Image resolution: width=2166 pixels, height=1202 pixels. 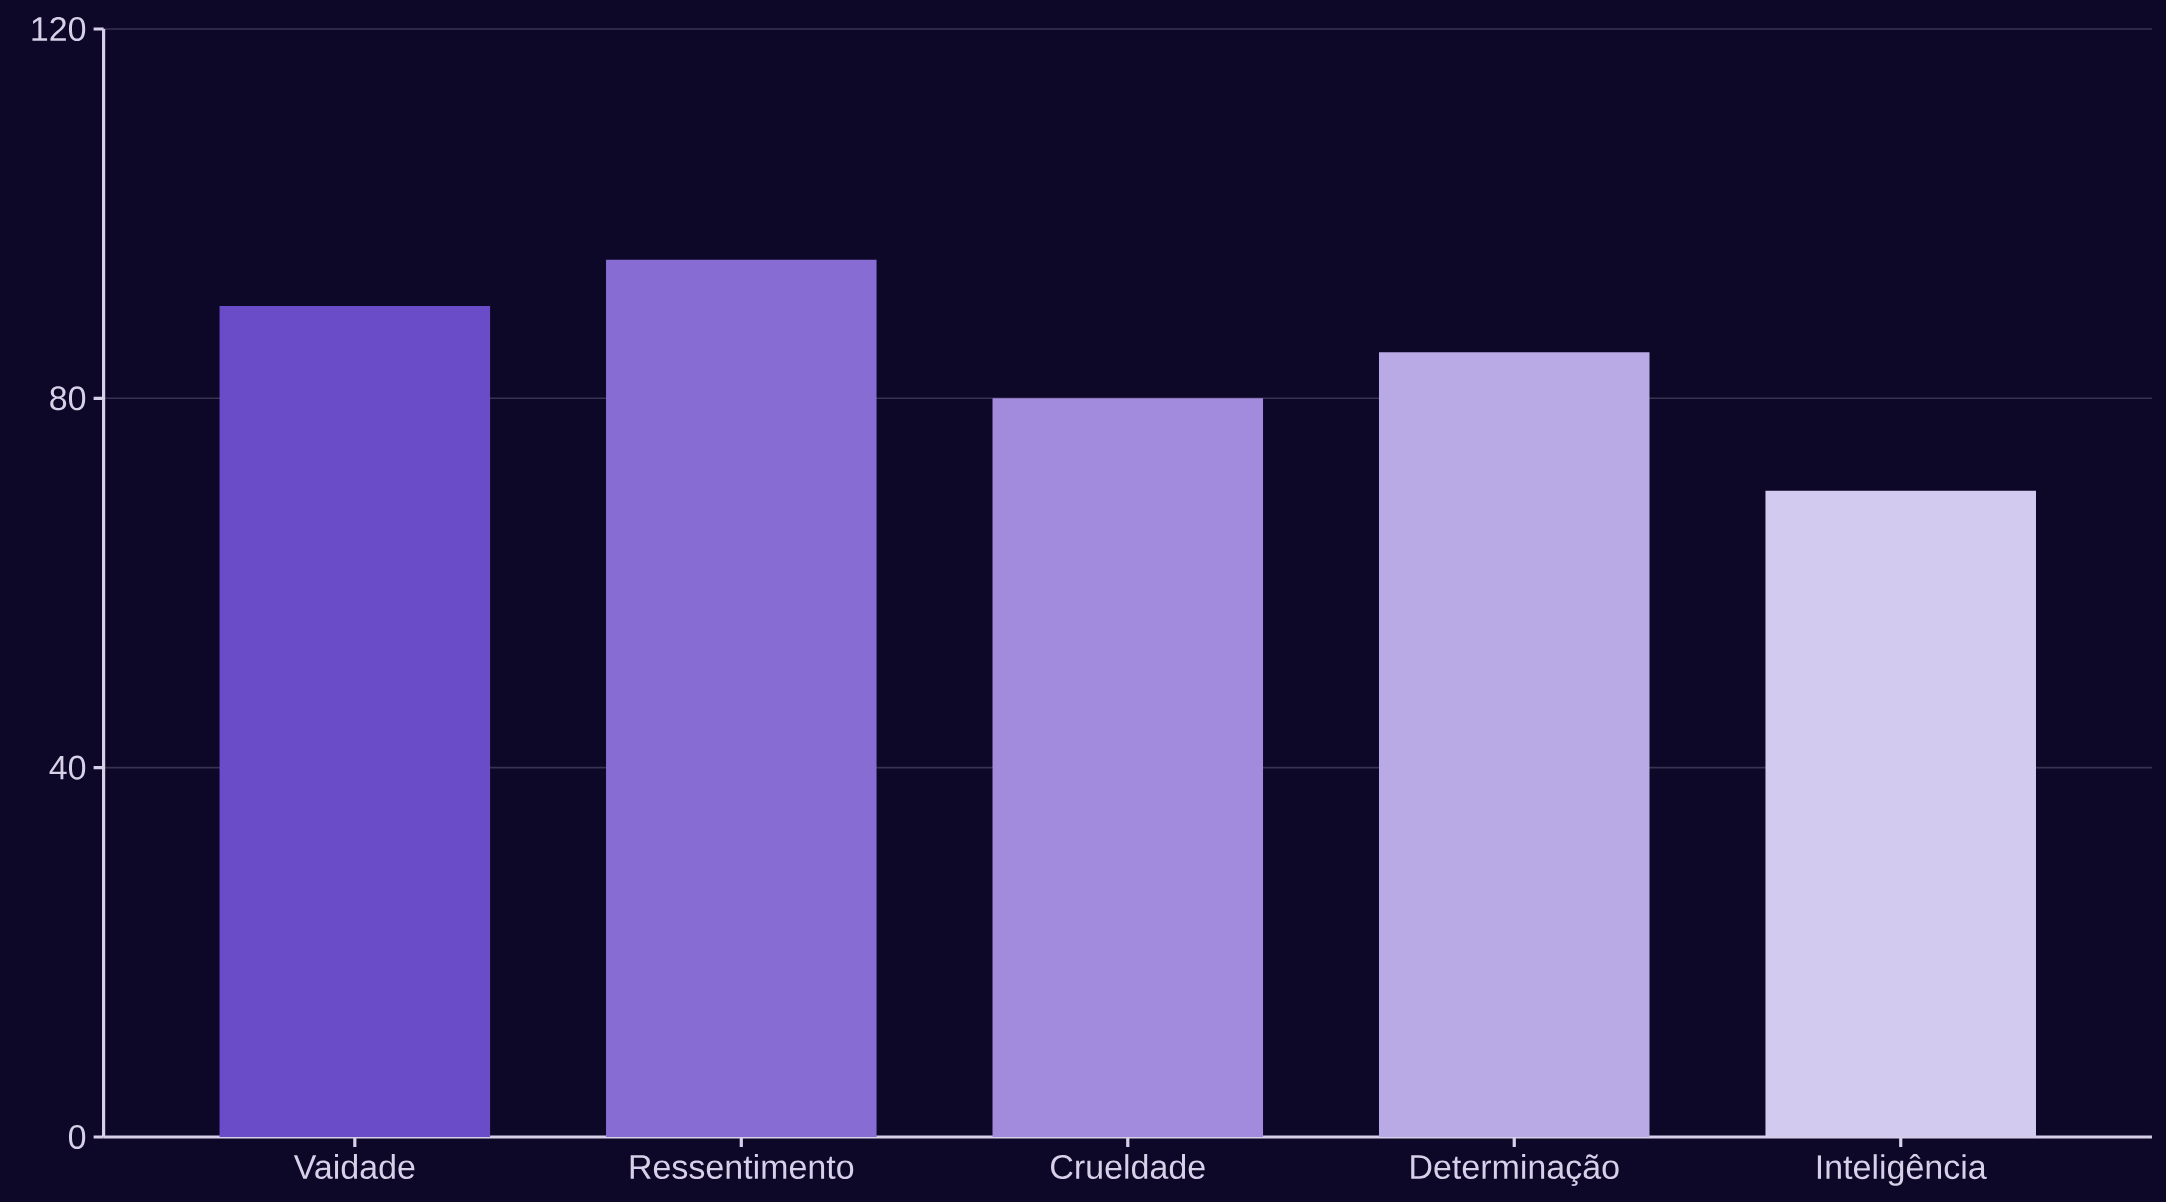 What do you see at coordinates (1128, 1167) in the screenshot?
I see `x-tick-label: Crueldade` at bounding box center [1128, 1167].